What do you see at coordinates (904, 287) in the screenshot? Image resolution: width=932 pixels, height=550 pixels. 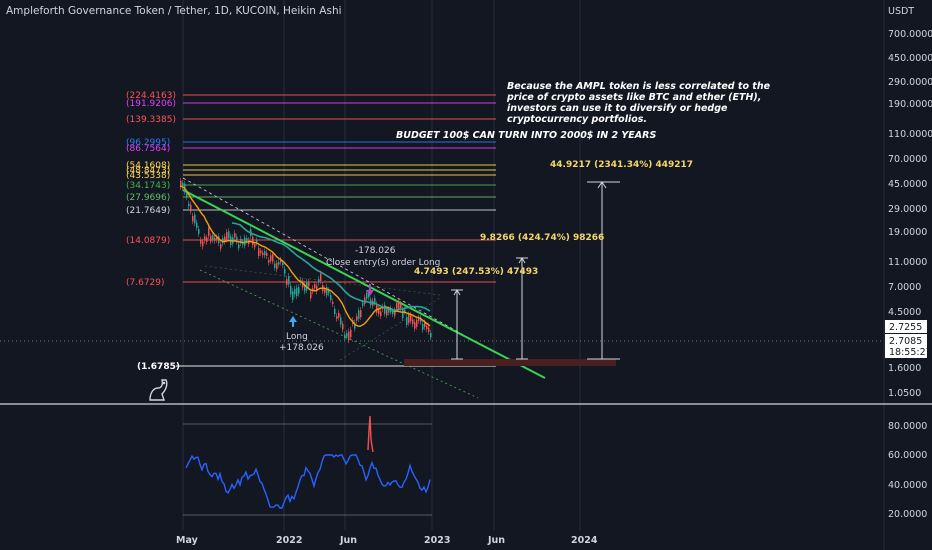 I see `price-tick-label: 7.0000` at bounding box center [904, 287].